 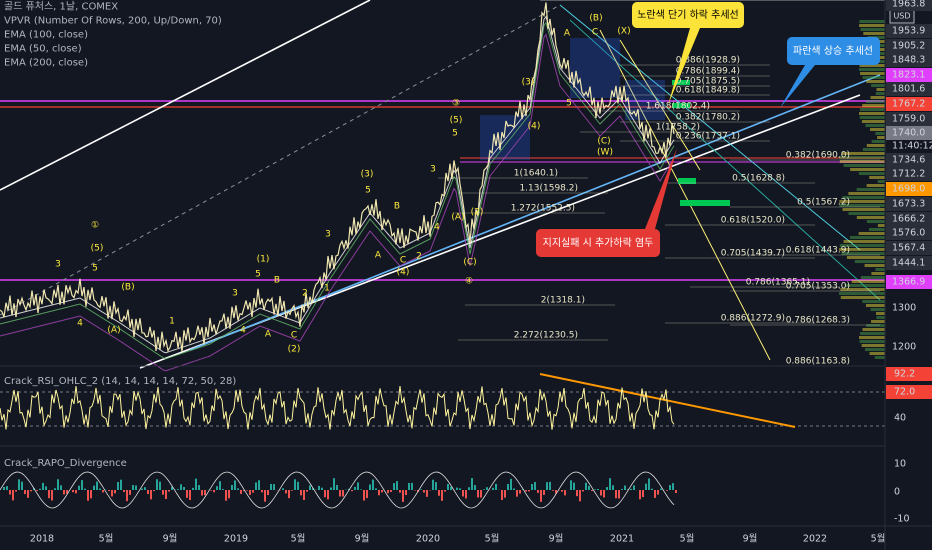 I want to click on fib-label: 0.786(1899.4), so click(x=708, y=72).